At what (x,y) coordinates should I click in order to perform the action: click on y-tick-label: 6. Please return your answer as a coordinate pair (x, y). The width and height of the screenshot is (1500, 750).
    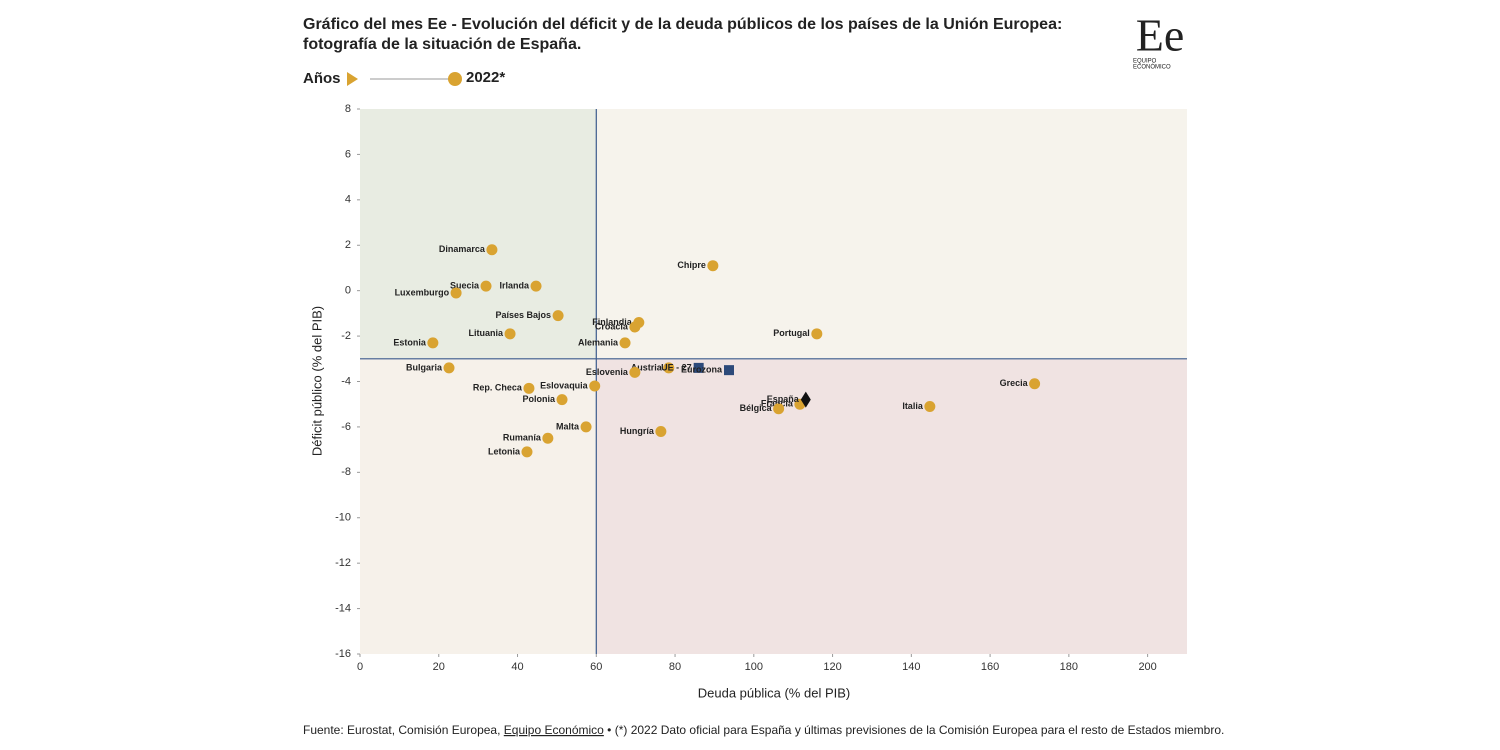
    Looking at the image, I should click on (348, 154).